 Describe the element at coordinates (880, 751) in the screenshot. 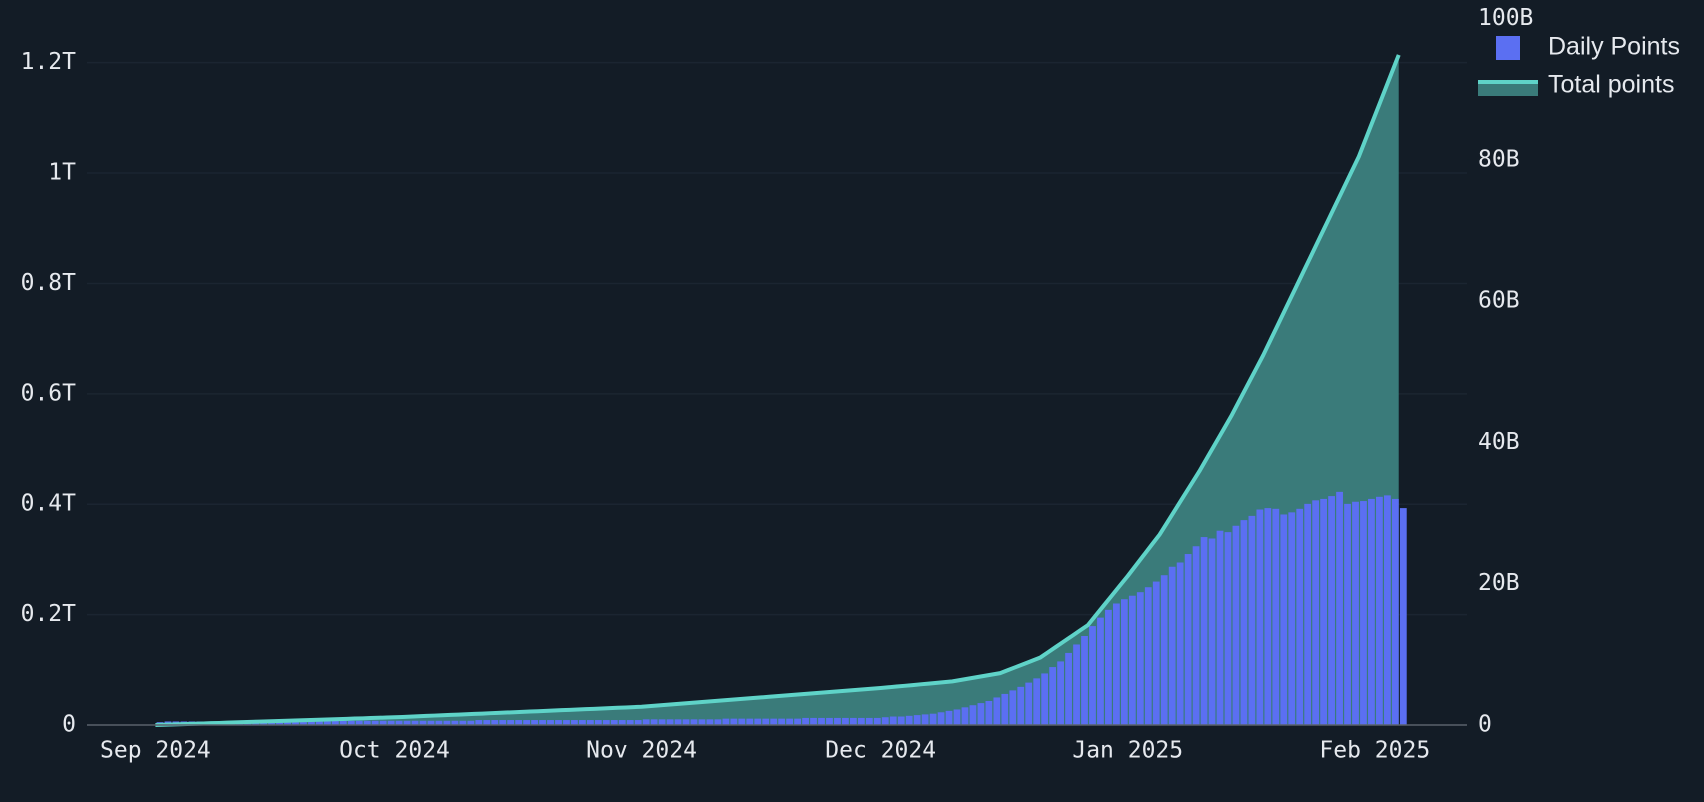

I see `x-tick-label: Dec 2024` at that location.